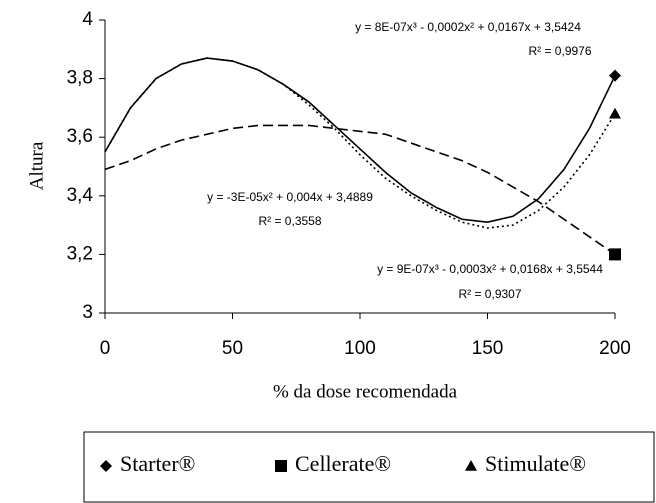 This screenshot has height=503, width=656. Describe the element at coordinates (80, 136) in the screenshot. I see `y-tick-label: 3,6` at that location.